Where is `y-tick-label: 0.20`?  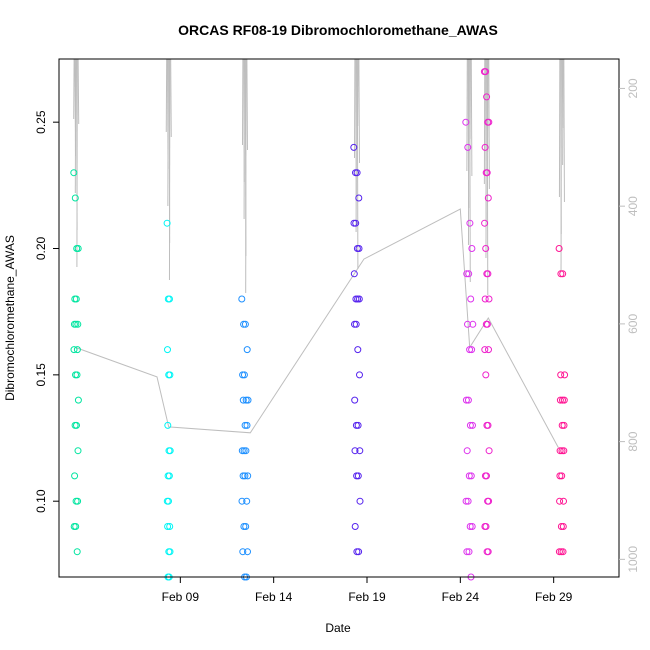
y-tick-label: 0.20 is located at coordinates (41, 249).